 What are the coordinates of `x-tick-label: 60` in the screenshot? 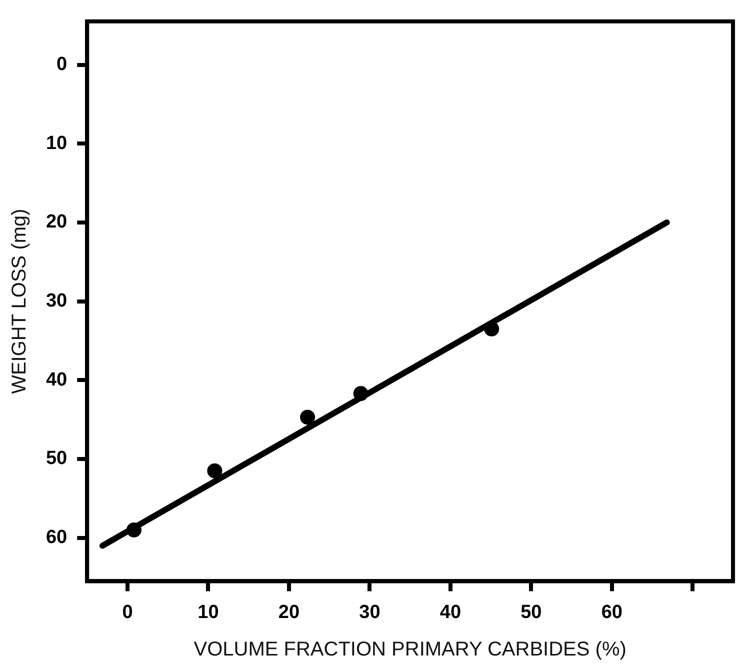 It's located at (611, 612).